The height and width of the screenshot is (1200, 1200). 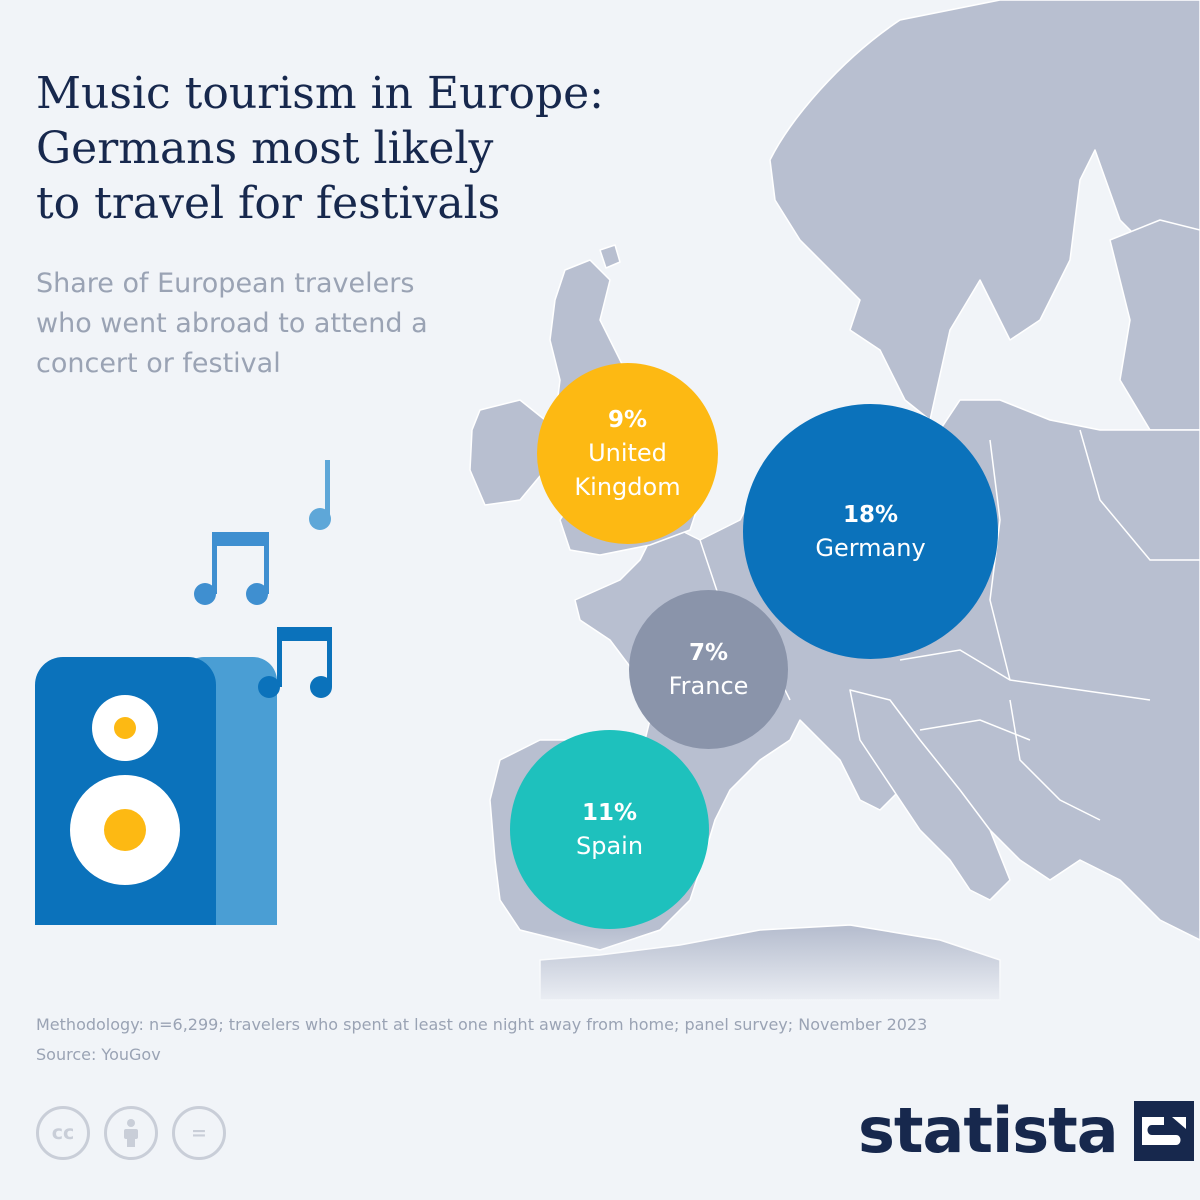 What do you see at coordinates (1154, 325) in the screenshot?
I see `finland-baltics` at bounding box center [1154, 325].